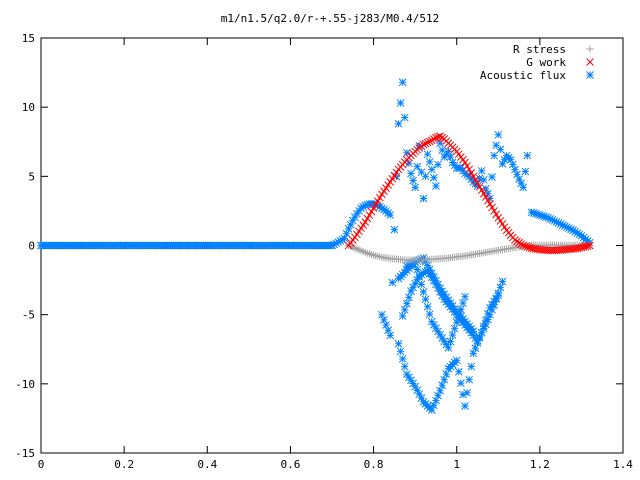  Describe the element at coordinates (28, 38) in the screenshot. I see `y-tick-label: 15` at that location.